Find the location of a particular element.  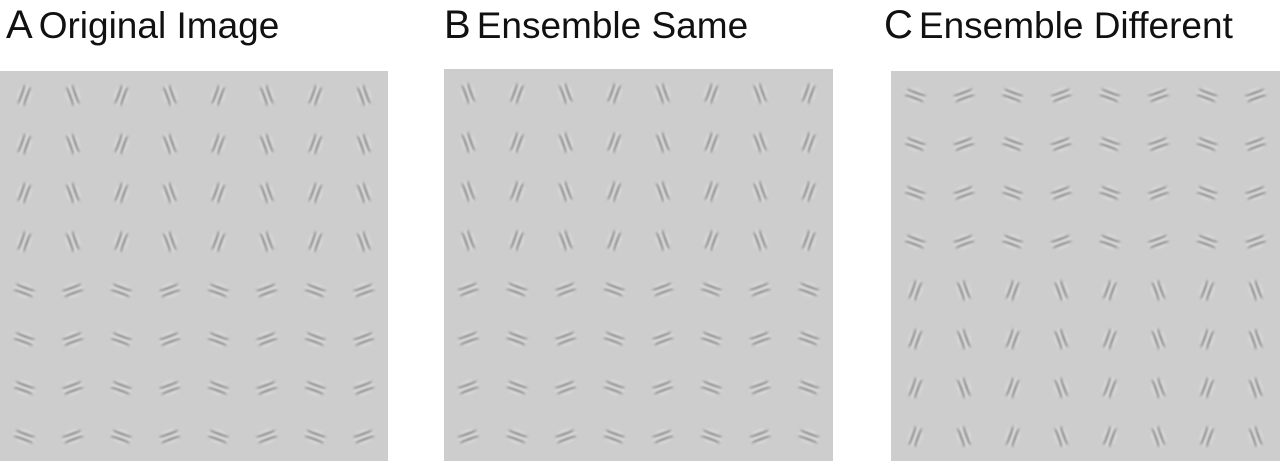

panel-c-label: Ensemble Different is located at coordinates (1075, 25).